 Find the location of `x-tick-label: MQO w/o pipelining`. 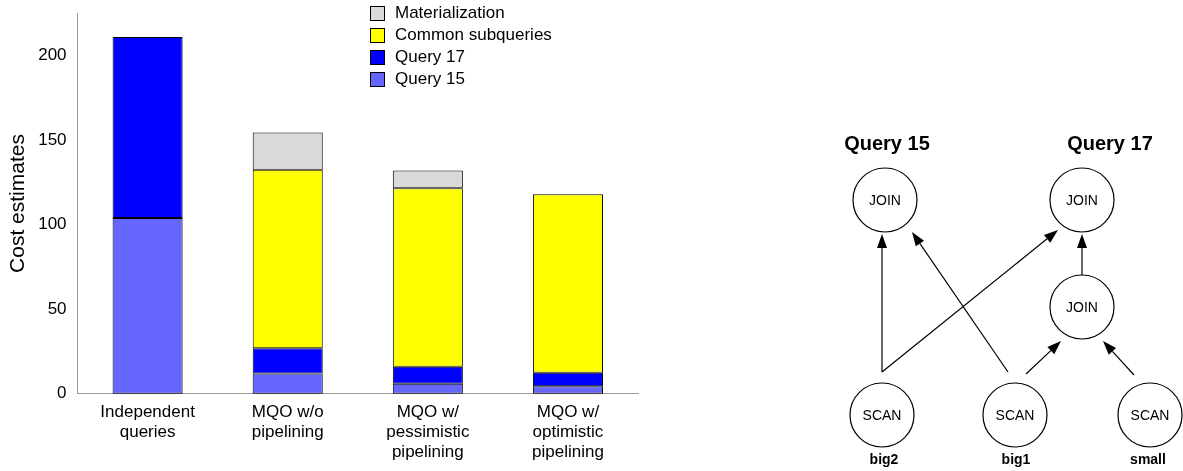

x-tick-label: MQO w/o pipelining is located at coordinates (287, 421).